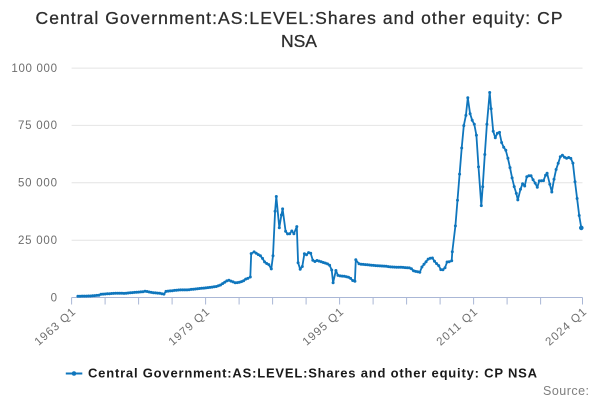 Image resolution: width=600 pixels, height=400 pixels. I want to click on svg-text: 25 000, so click(37, 241).